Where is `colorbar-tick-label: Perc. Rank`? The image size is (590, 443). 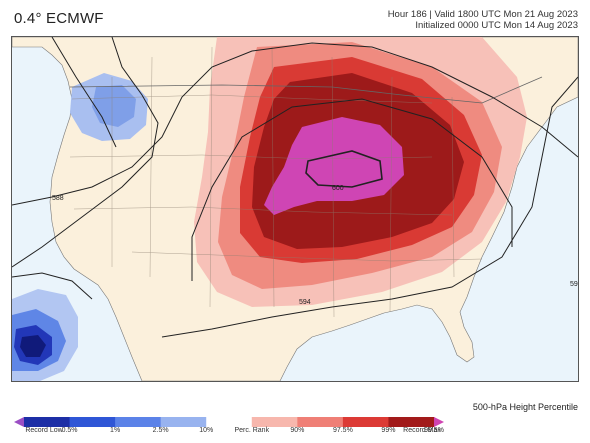
colorbar-tick-label: Perc. Rank is located at coordinates (252, 430).